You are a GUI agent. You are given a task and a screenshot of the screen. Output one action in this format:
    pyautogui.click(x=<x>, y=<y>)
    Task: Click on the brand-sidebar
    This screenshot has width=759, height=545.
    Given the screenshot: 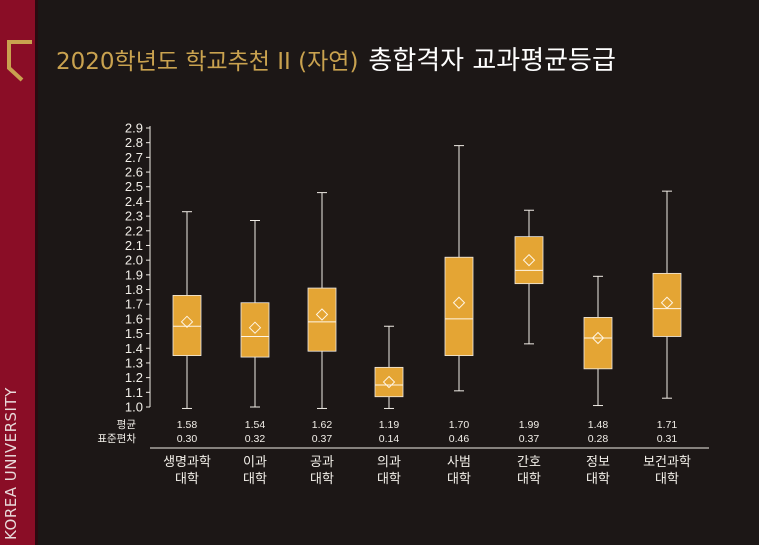 What is the action you would take?
    pyautogui.click(x=19, y=272)
    